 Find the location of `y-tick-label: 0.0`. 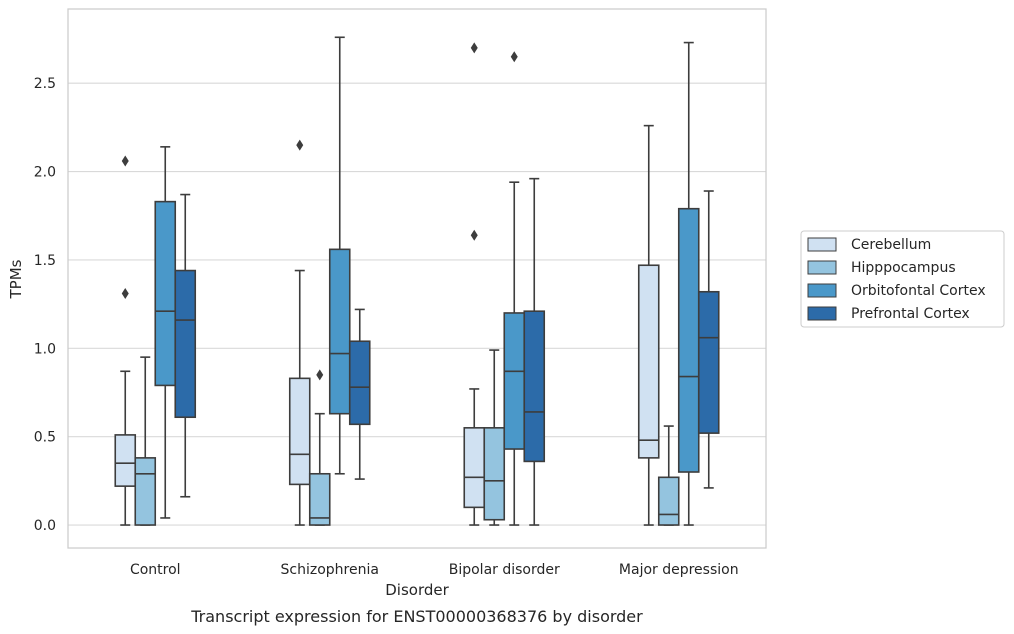

y-tick-label: 0.0 is located at coordinates (45, 526).